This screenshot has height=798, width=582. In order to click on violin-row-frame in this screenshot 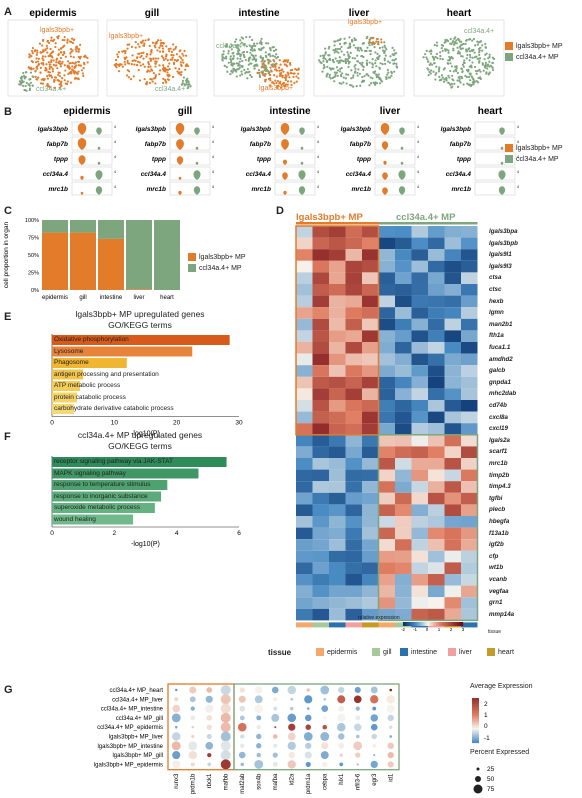, I will do `click(395, 158)`.